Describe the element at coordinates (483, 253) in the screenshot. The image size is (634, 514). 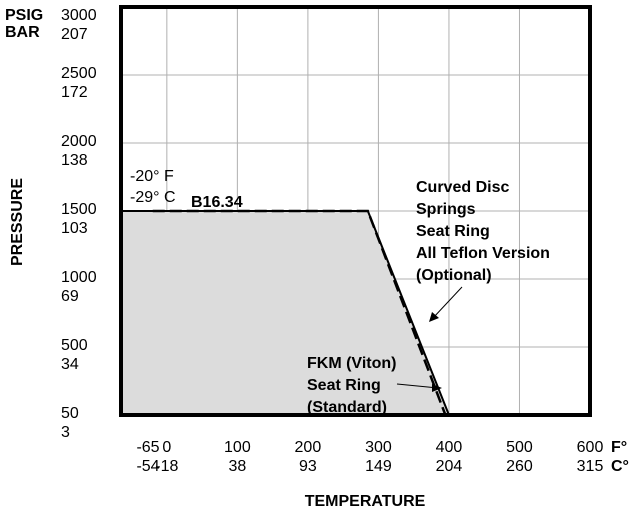
I see `optional-label-line-4: All Teflon Version` at that location.